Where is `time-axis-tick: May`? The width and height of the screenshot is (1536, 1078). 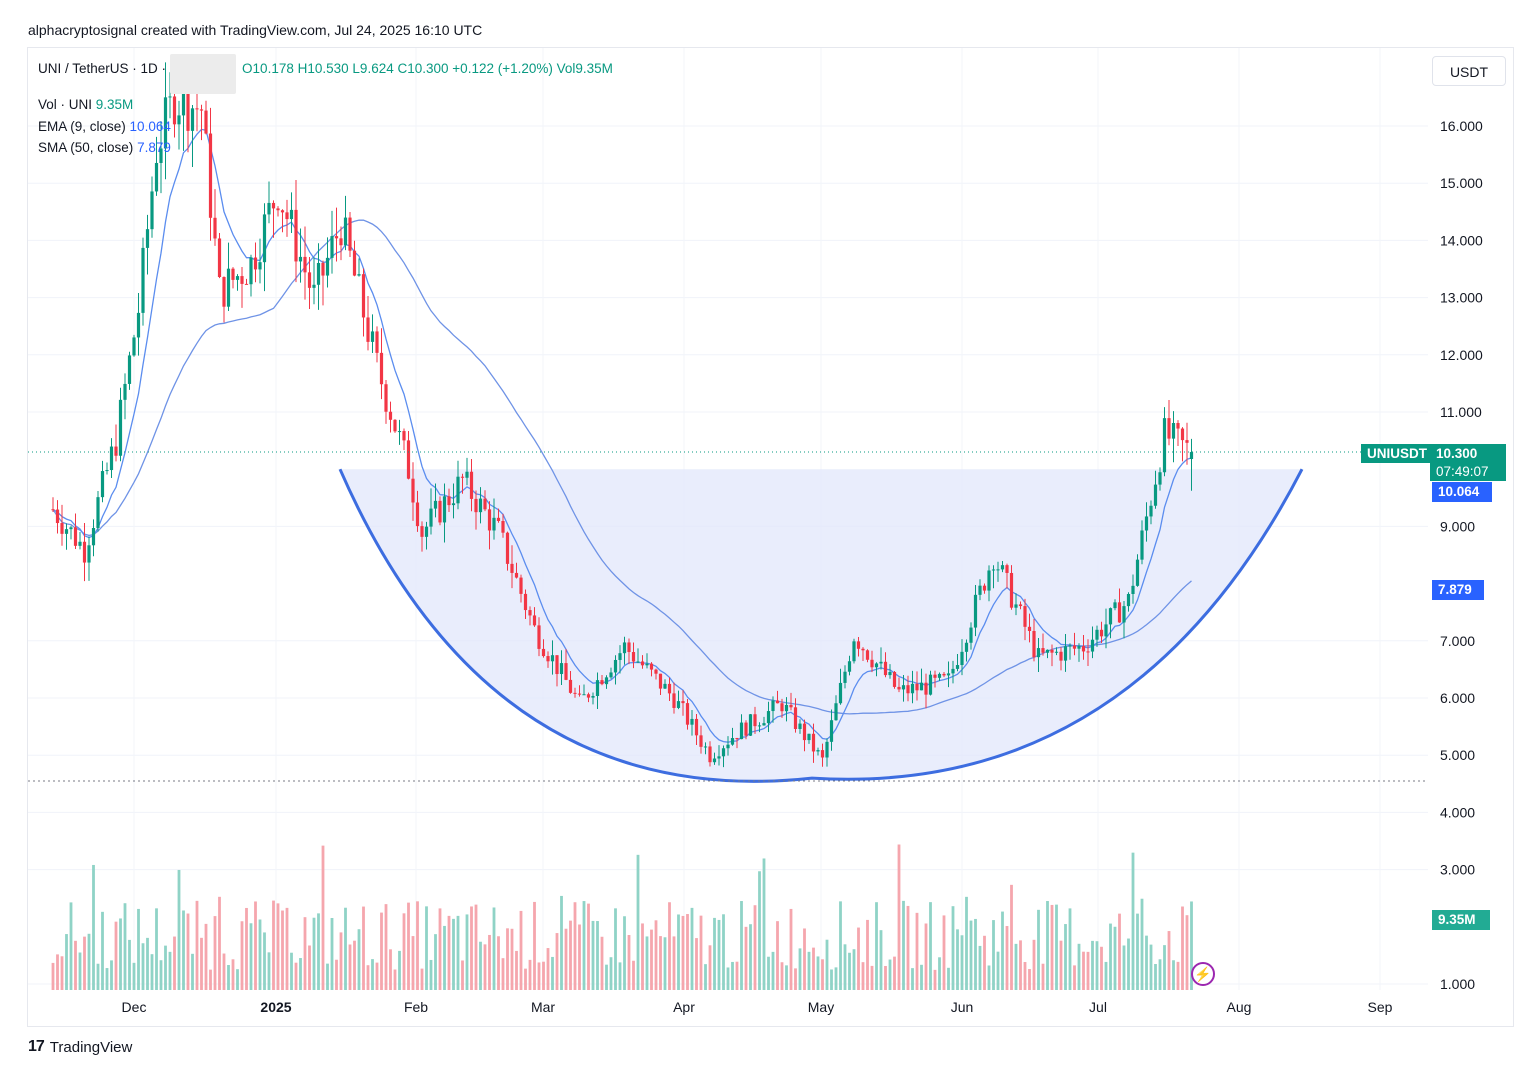
time-axis-tick: May is located at coordinates (821, 1007).